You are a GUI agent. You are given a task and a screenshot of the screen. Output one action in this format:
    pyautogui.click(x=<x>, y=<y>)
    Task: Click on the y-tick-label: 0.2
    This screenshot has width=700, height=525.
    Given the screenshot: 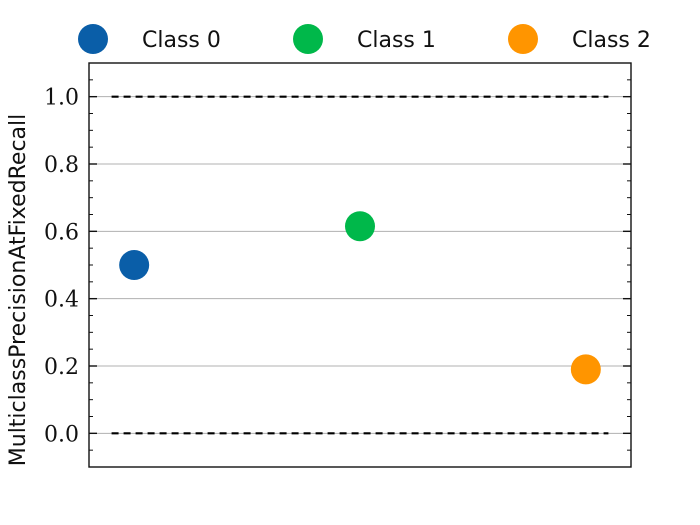 What is the action you would take?
    pyautogui.click(x=61, y=367)
    